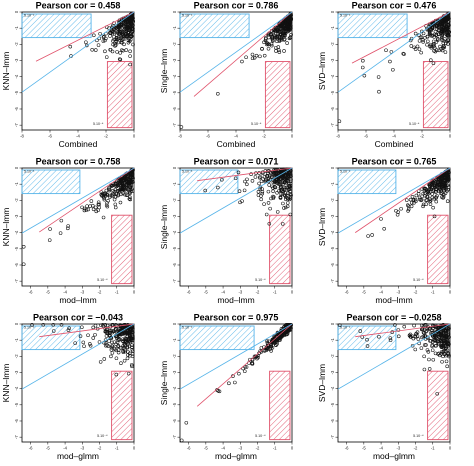 This screenshot has height=466, width=474. I want to click on panel-title: Pearson cor = 0.476, so click(394, 6).